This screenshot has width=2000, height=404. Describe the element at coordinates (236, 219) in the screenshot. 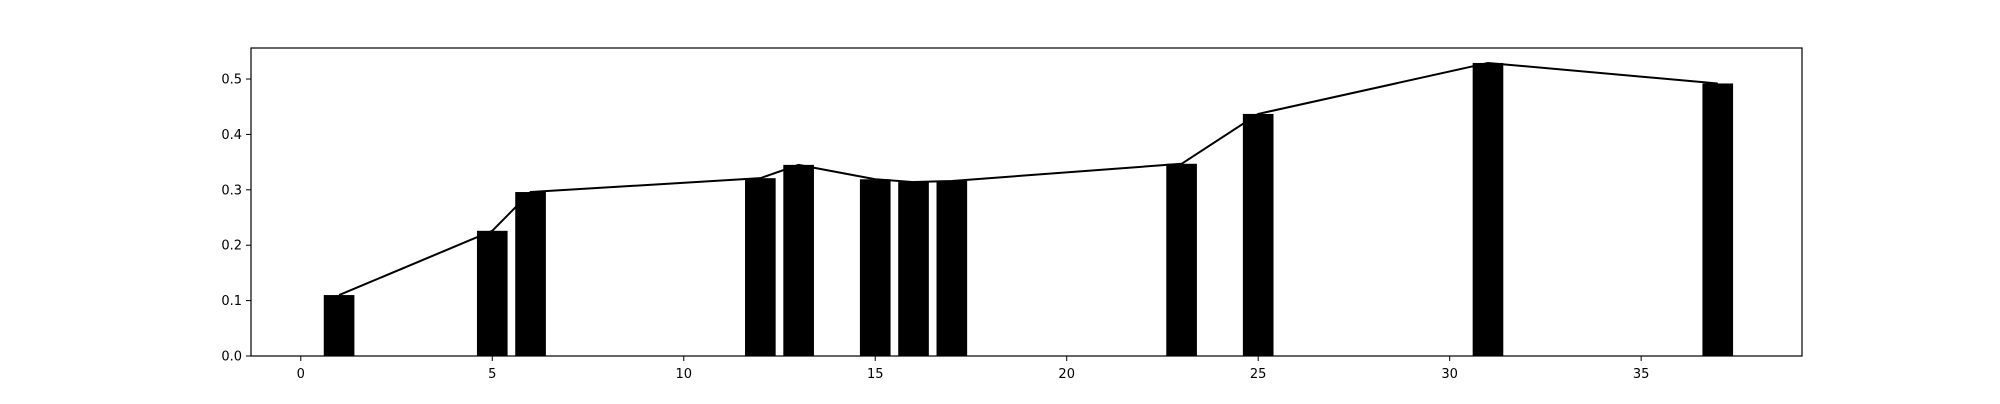

I see `y-axis: 0.0 0.1 0.2 0.3 0.4 0.5` at that location.